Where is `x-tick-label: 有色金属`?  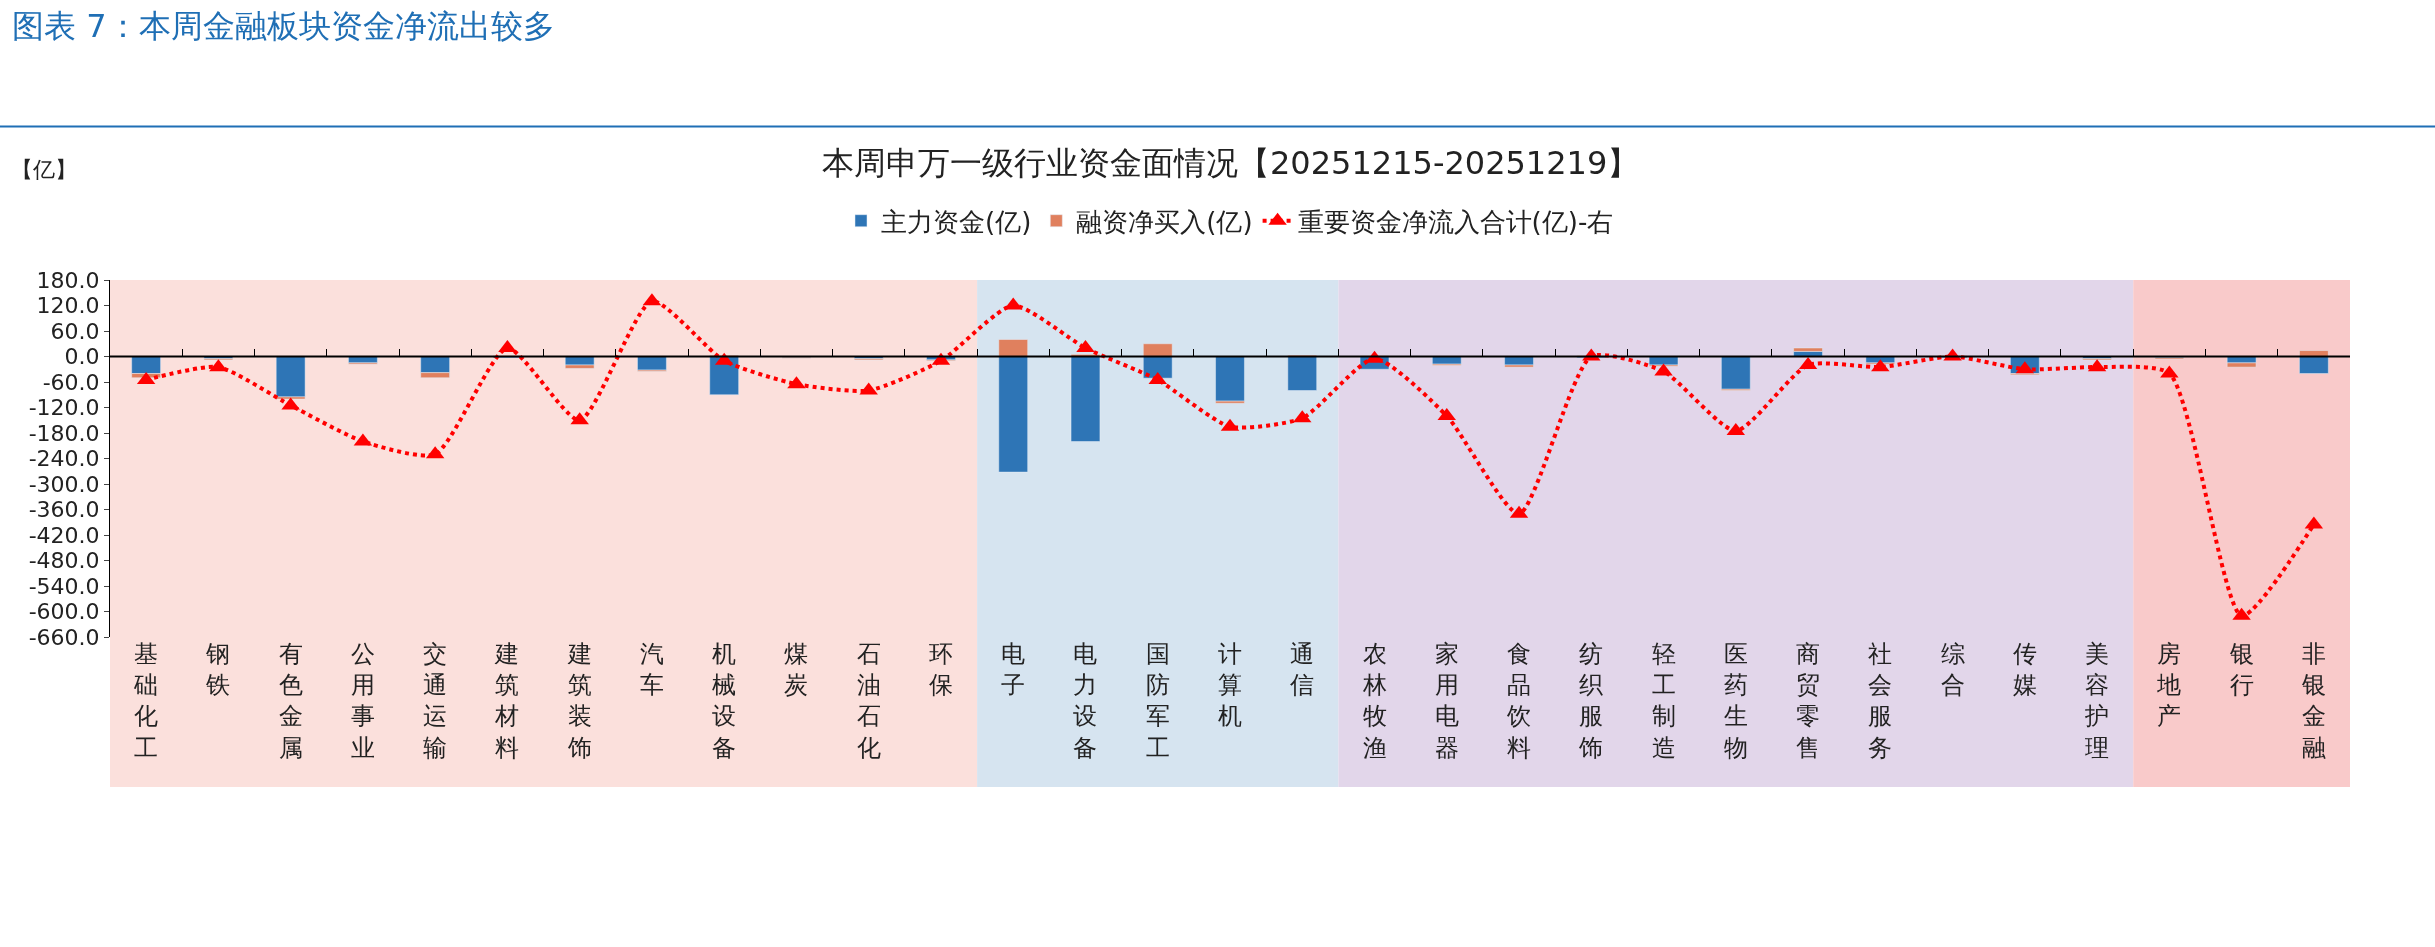 x-tick-label: 有色金属 is located at coordinates (290, 701).